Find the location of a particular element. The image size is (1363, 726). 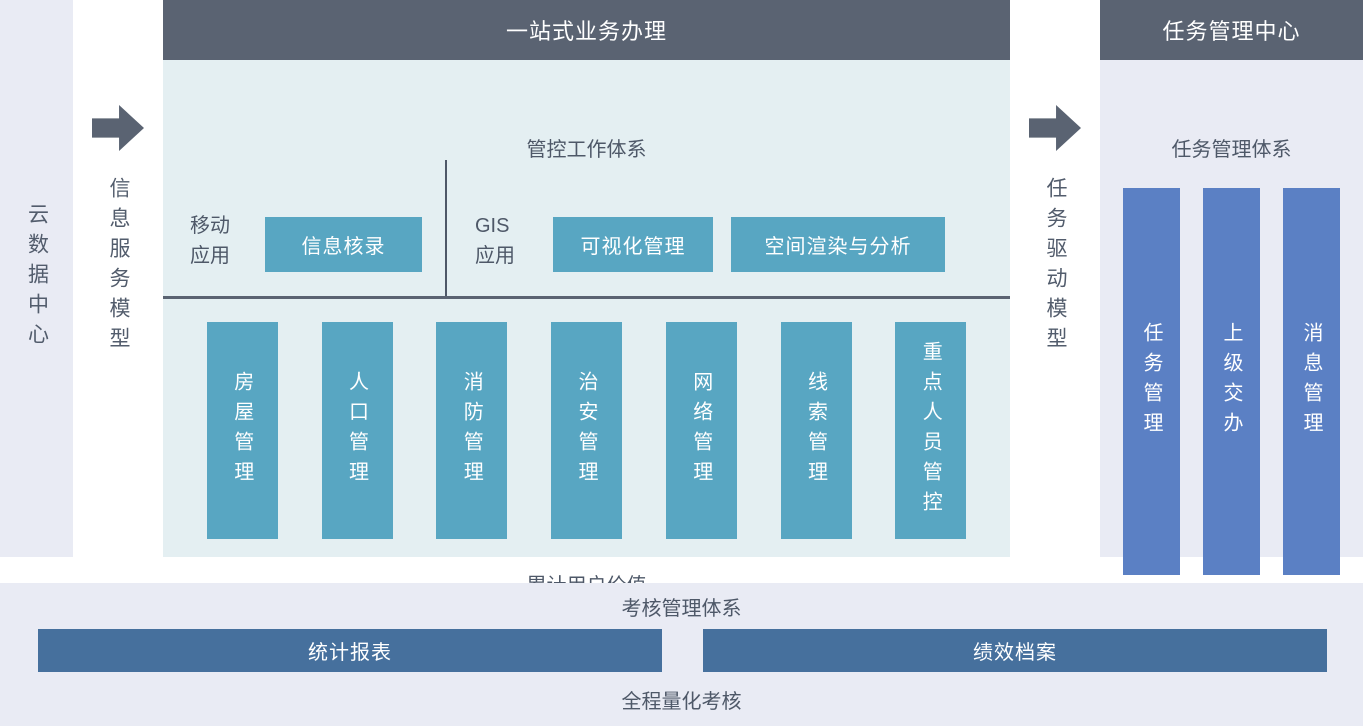

module-fire-safety: 消防管理 is located at coordinates (472, 430).